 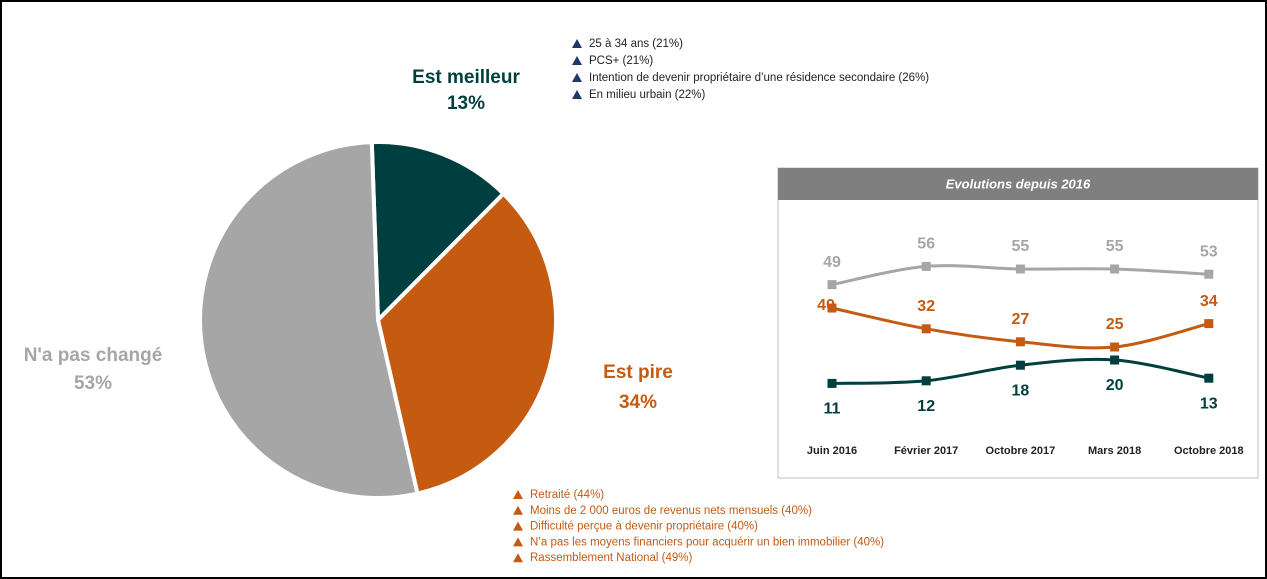 What do you see at coordinates (638, 402) in the screenshot?
I see `slice-value-label: 34%` at bounding box center [638, 402].